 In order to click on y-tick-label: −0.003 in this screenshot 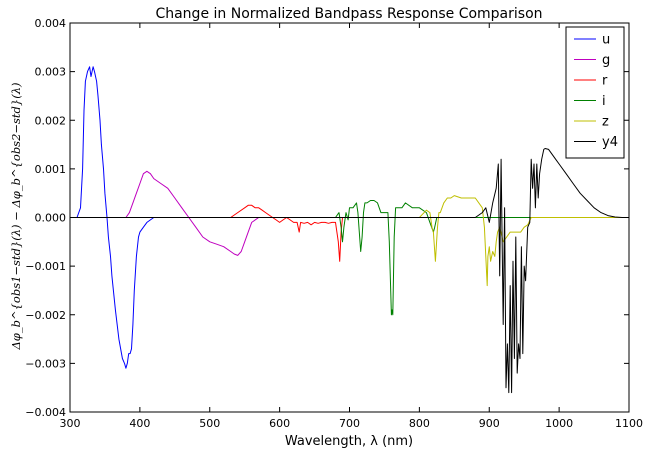, I will do `click(45, 363)`.